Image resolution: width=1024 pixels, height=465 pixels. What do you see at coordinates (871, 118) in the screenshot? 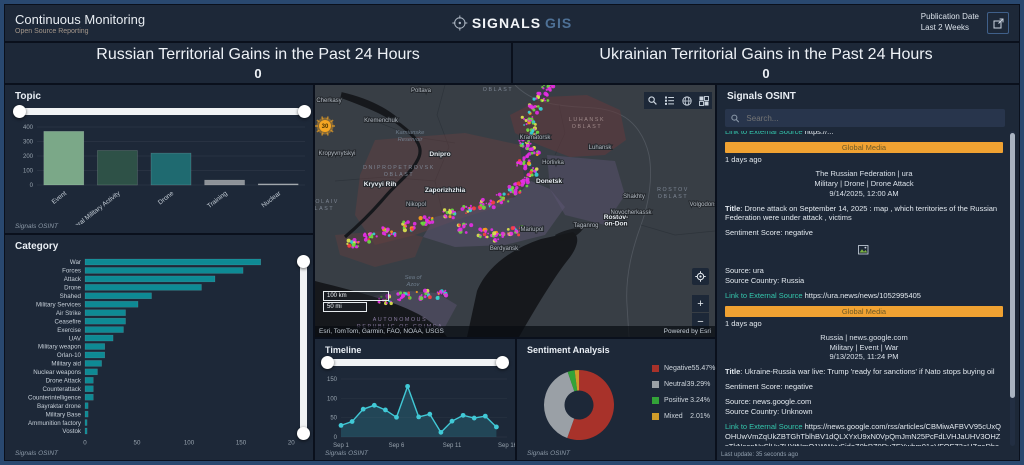
I see `feed-search-input` at bounding box center [871, 118].